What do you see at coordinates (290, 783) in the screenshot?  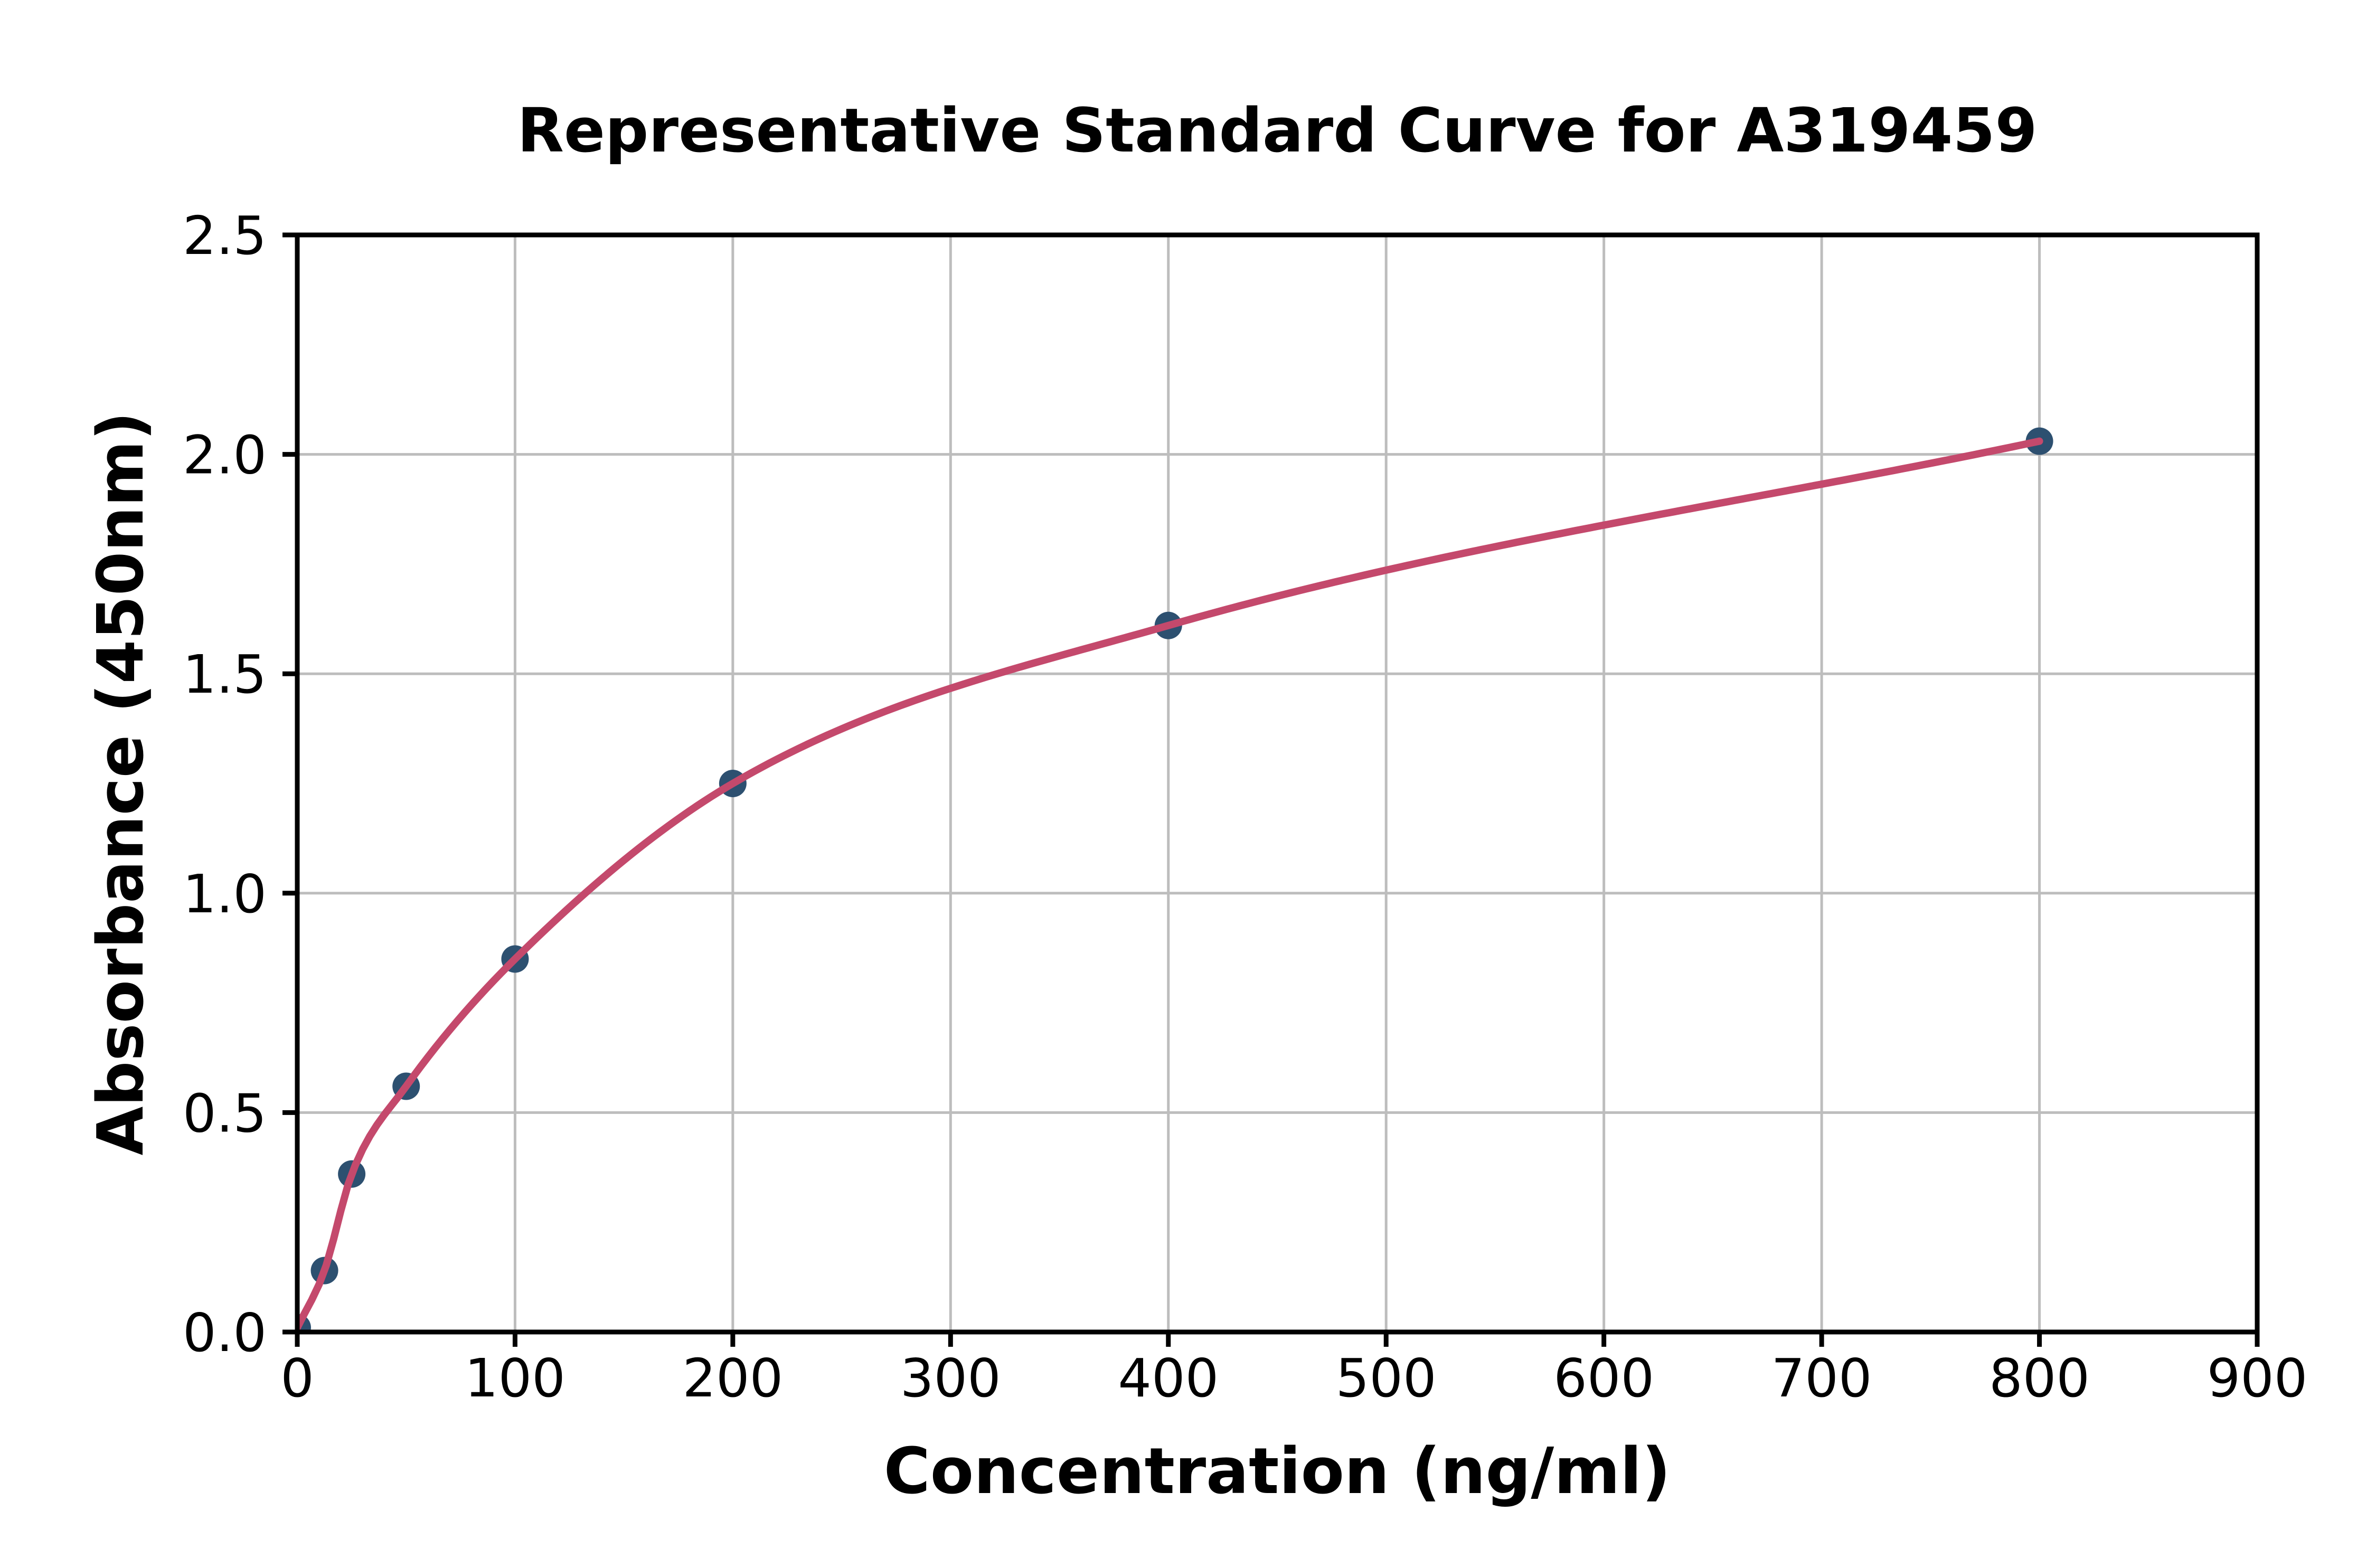 I see `y-axis-ticks` at bounding box center [290, 783].